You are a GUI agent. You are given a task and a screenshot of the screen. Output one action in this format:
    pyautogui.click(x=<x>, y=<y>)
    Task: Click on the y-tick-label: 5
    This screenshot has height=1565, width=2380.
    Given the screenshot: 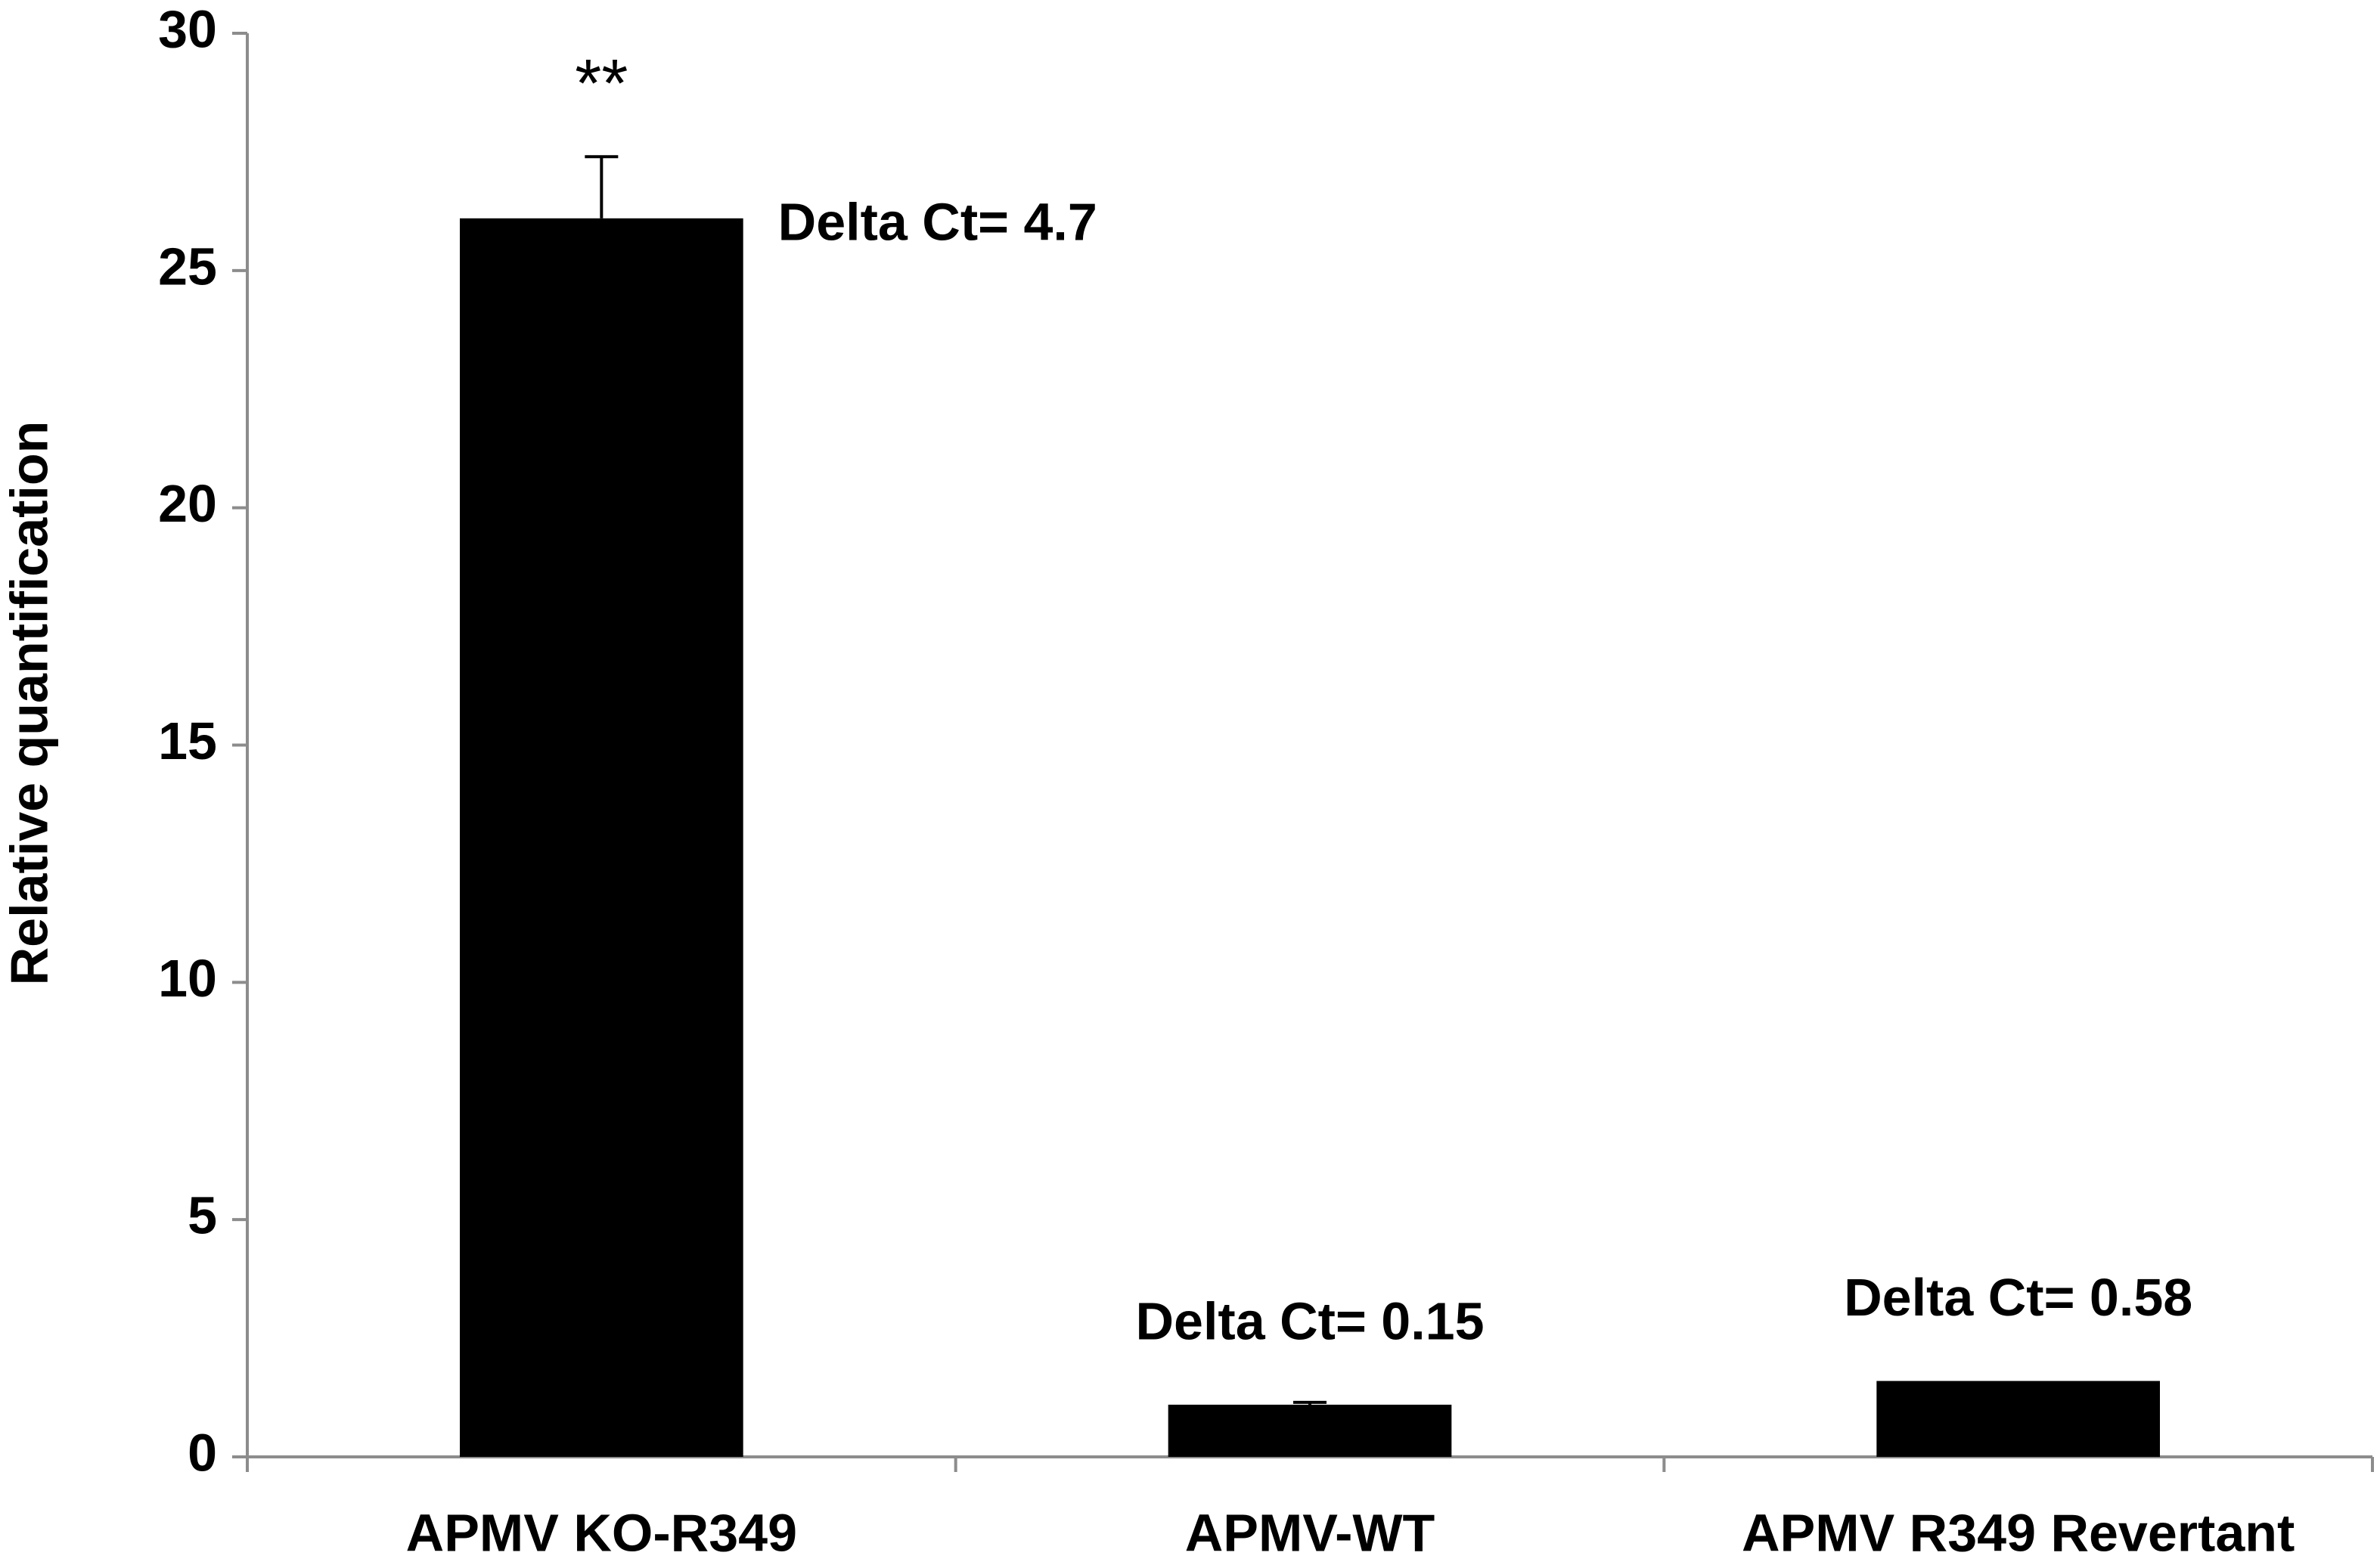 What is the action you would take?
    pyautogui.click(x=202, y=1216)
    